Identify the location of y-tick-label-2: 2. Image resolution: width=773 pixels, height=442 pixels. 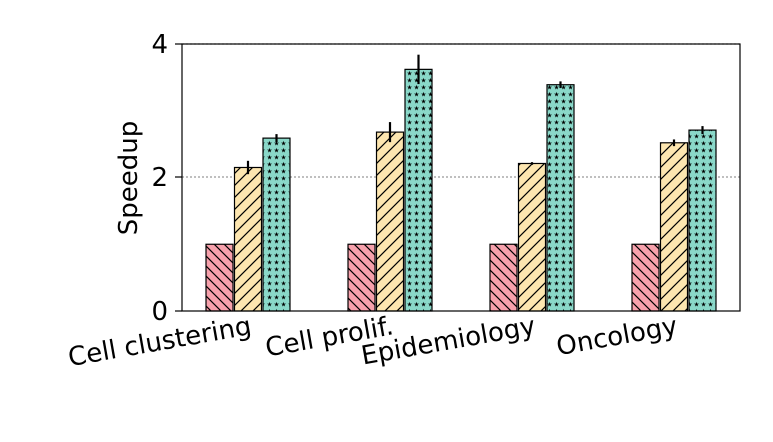
(159, 178).